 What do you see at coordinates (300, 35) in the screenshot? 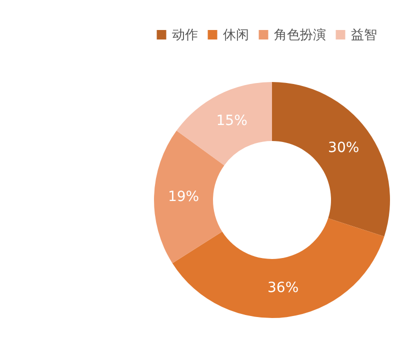
I see `legend-label: 角色扮演` at bounding box center [300, 35].